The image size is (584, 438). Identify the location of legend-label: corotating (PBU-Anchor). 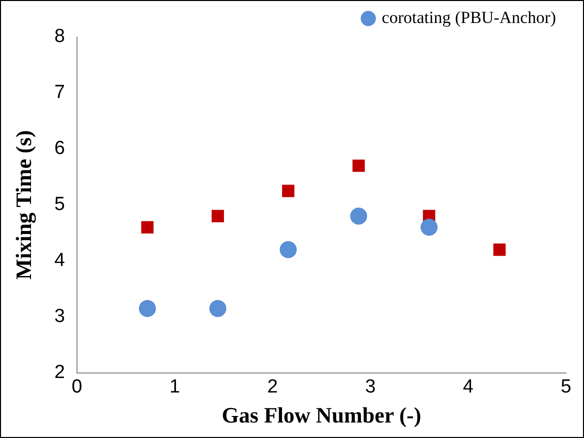
(469, 17).